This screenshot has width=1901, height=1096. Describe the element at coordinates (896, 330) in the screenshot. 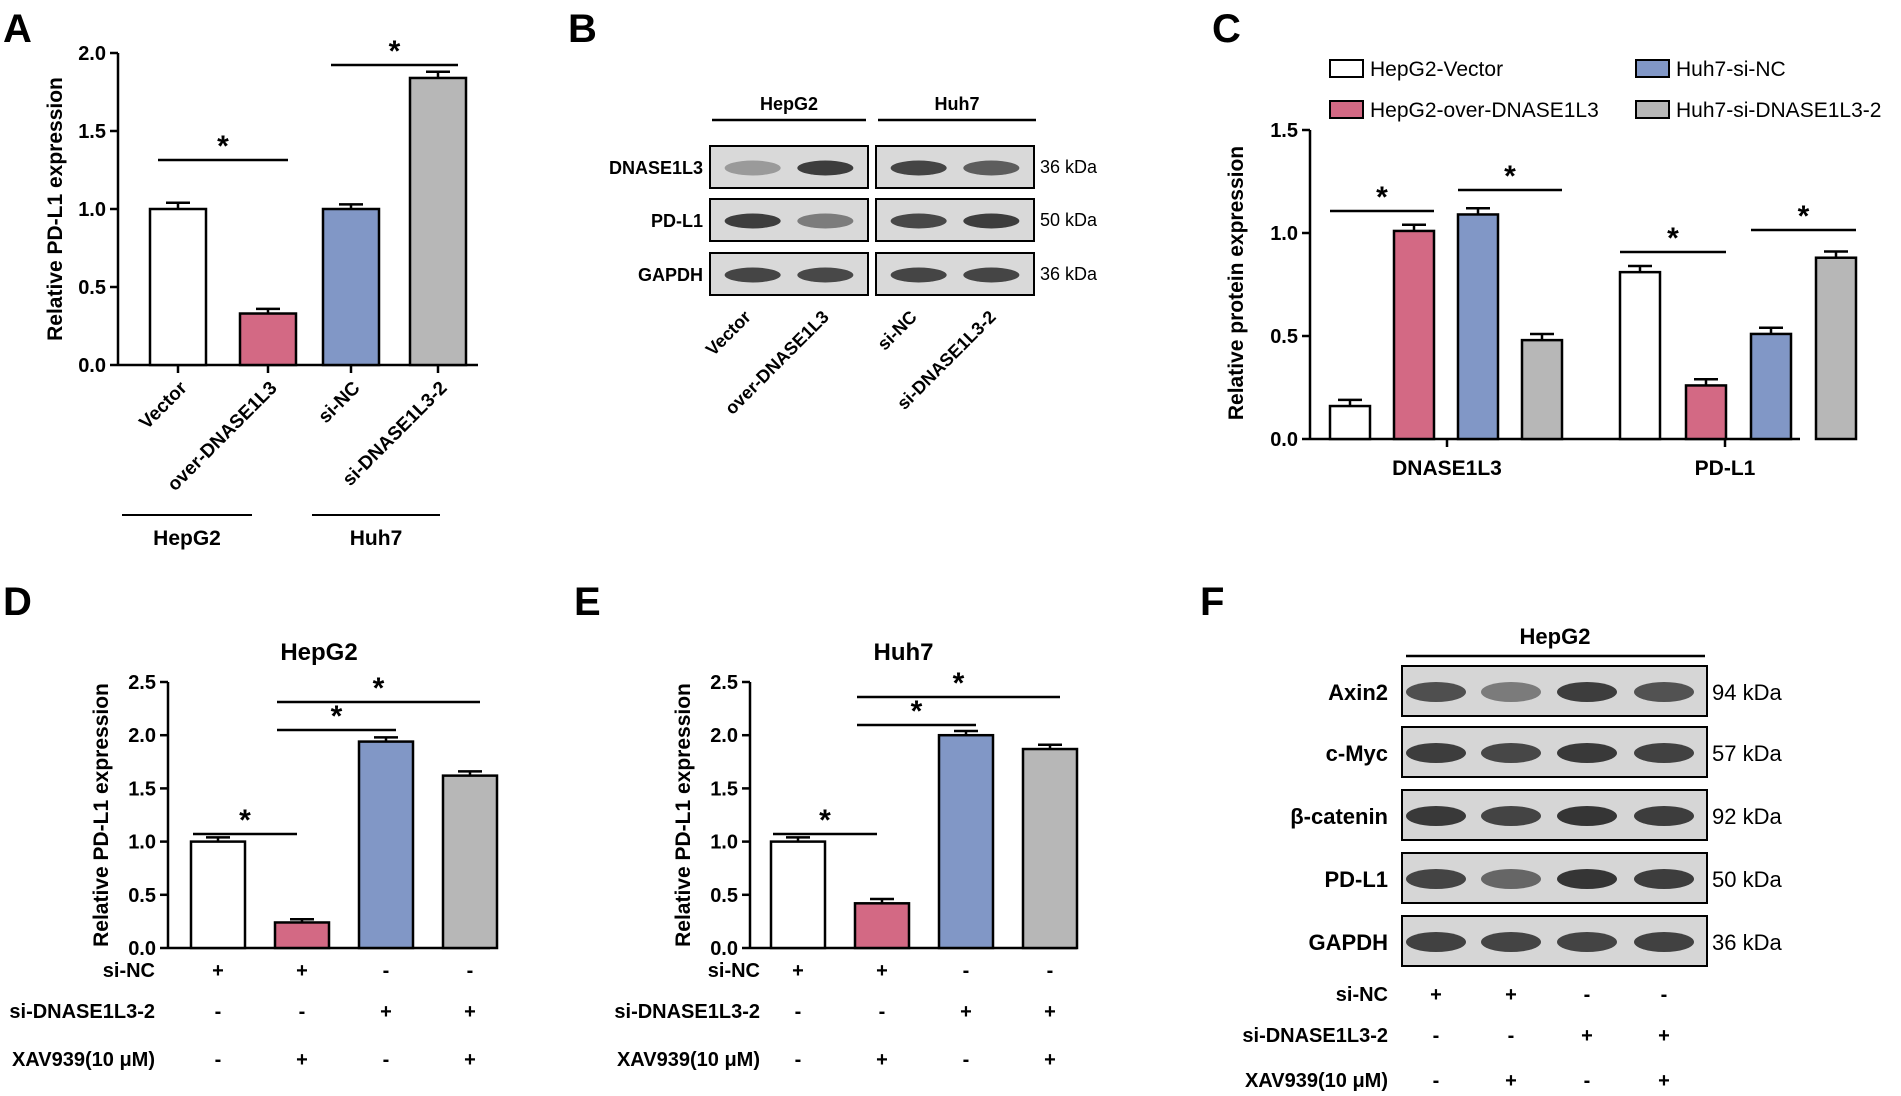

I see `blot-lane-label: si-NC` at that location.